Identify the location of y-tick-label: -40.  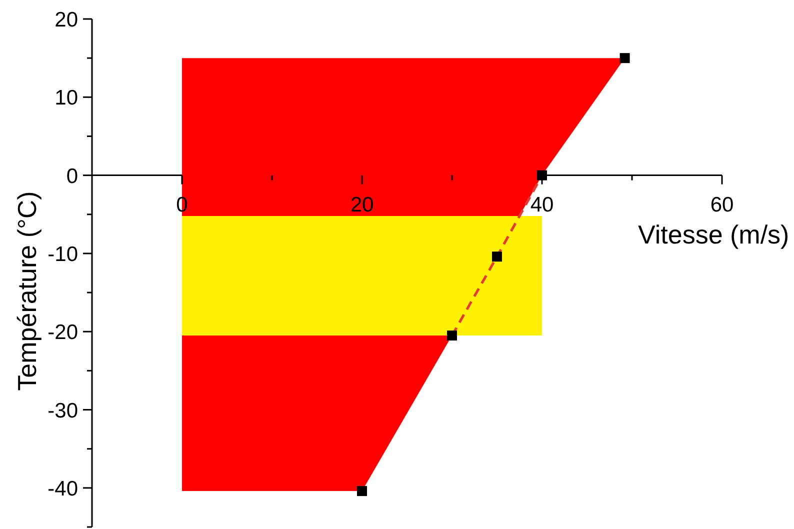
(63, 488).